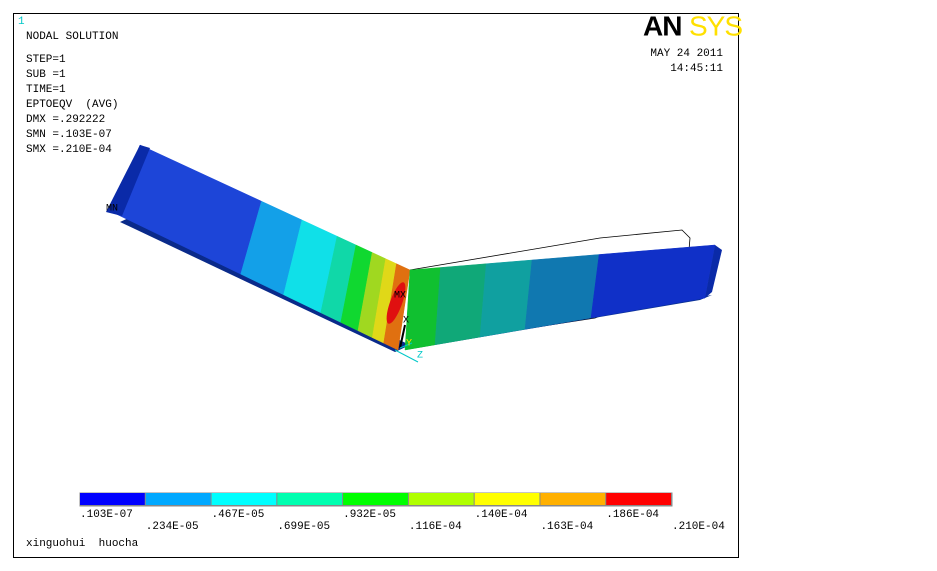  What do you see at coordinates (632, 515) in the screenshot?
I see `legend-label: .186E-04` at bounding box center [632, 515].